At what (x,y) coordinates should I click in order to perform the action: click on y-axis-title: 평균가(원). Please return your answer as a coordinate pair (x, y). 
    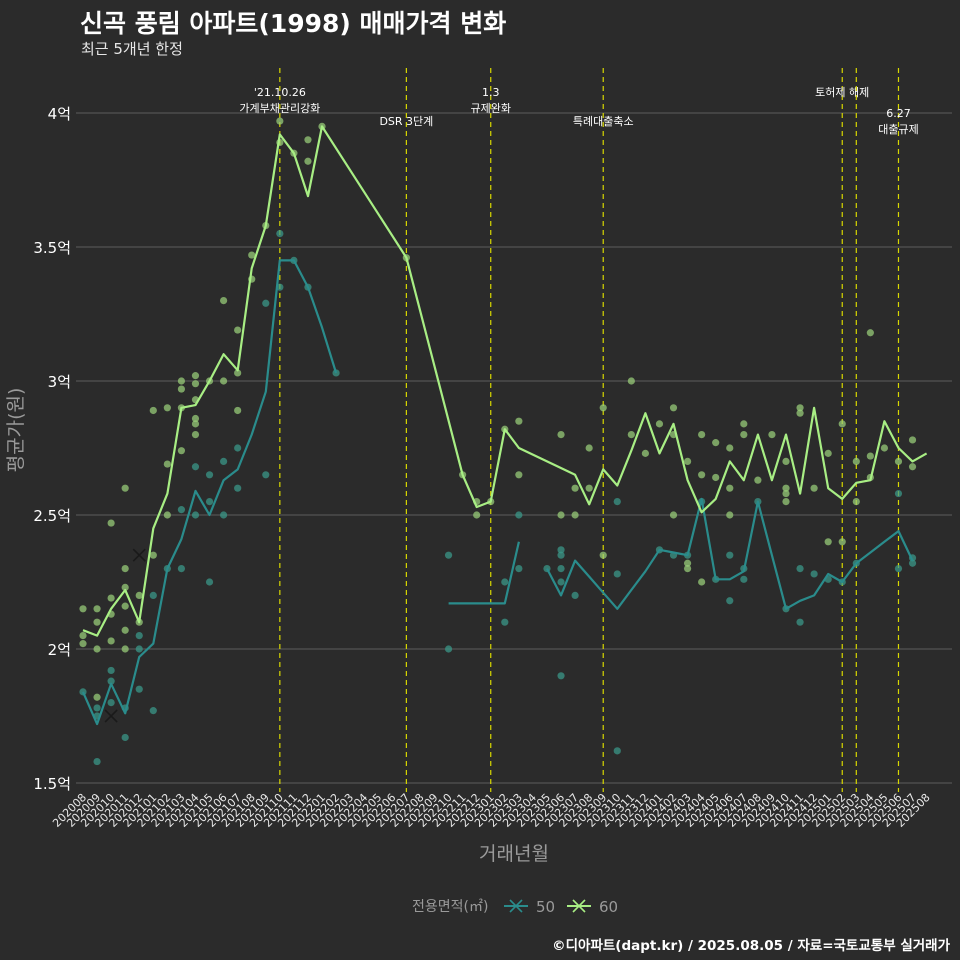
    Looking at the image, I should click on (16, 430).